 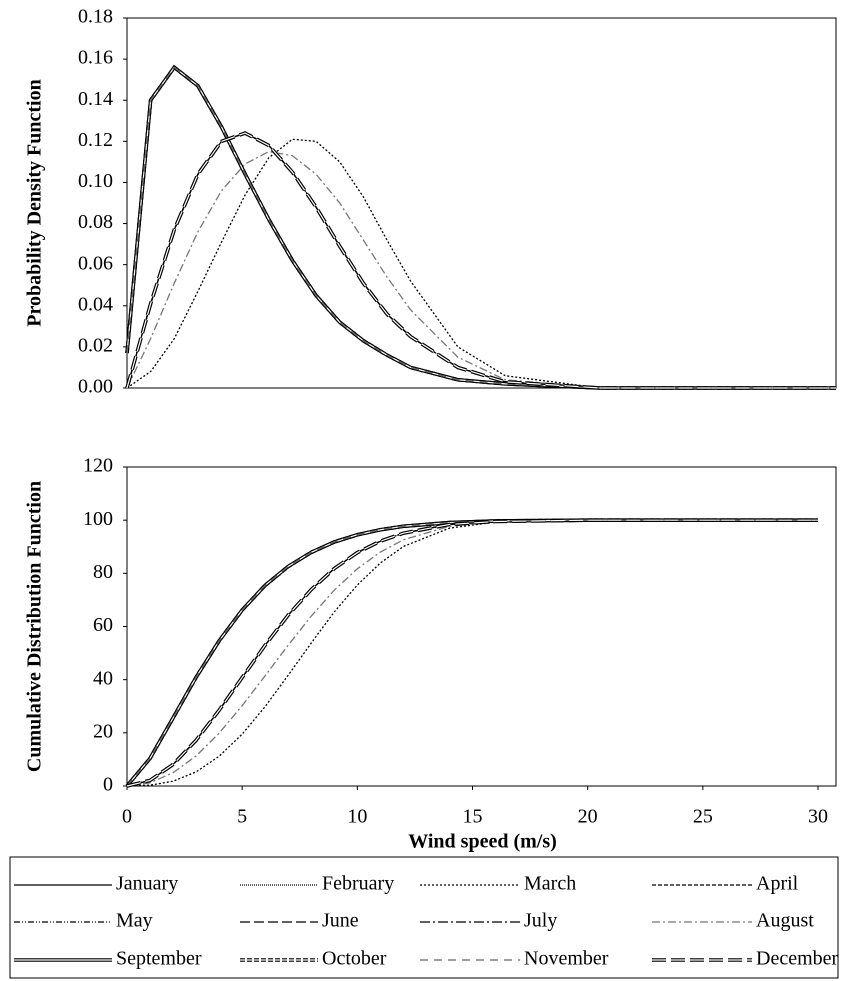 What do you see at coordinates (95, 181) in the screenshot?
I see `y-tick-label: 0.10` at bounding box center [95, 181].